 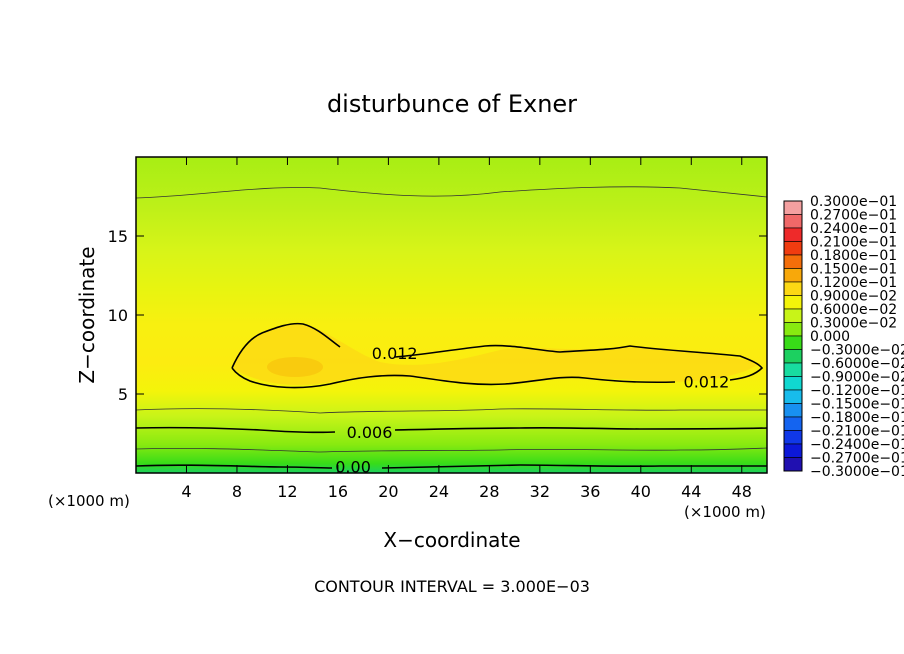 I want to click on contour-line-0.006, so click(x=451, y=430).